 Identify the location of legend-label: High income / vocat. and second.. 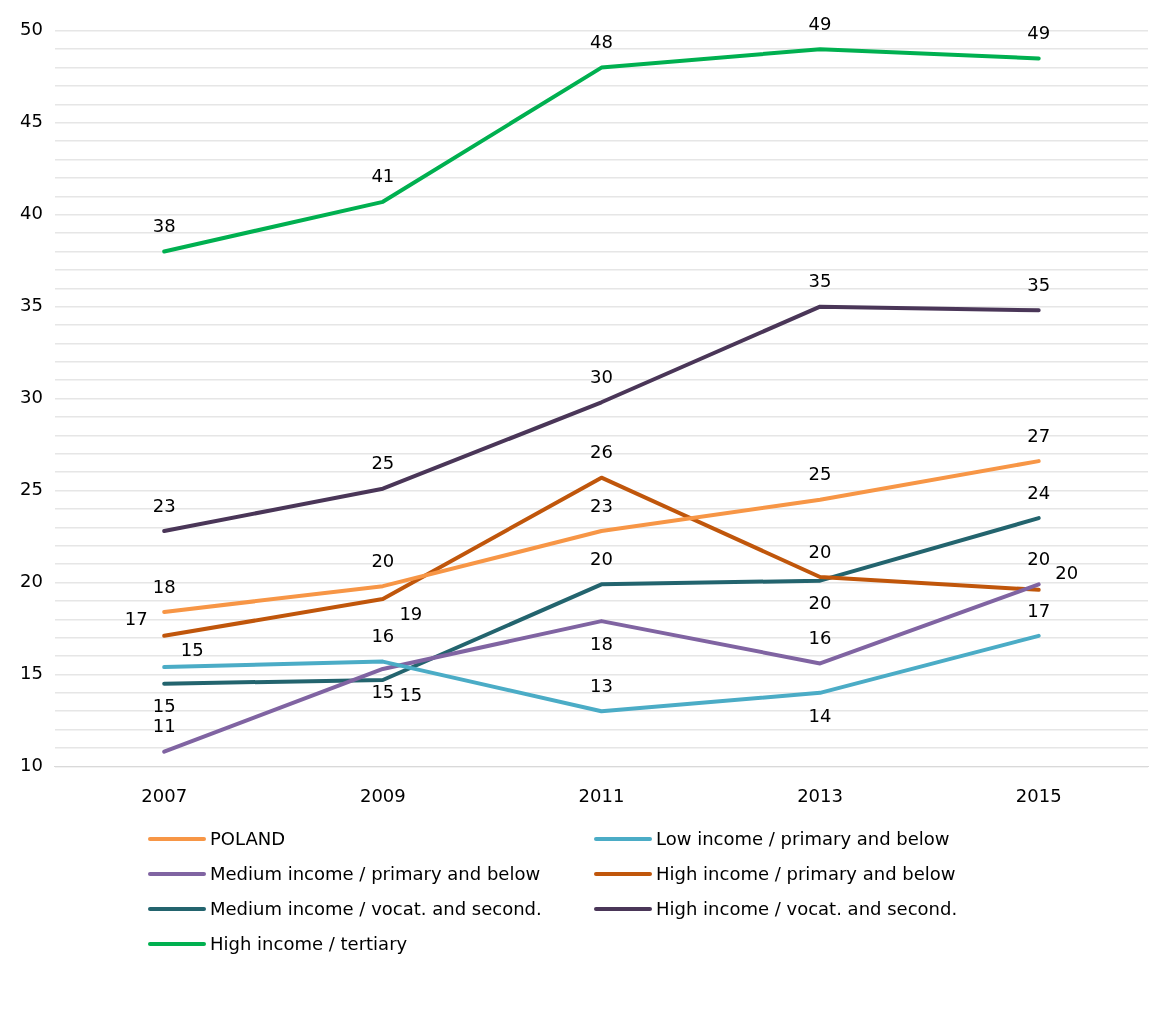
(807, 908).